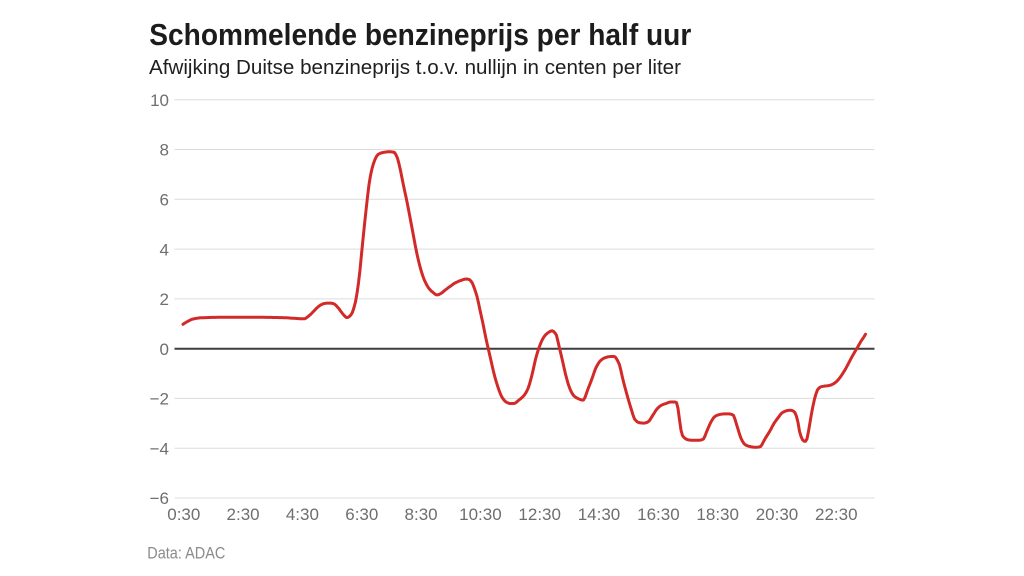 The width and height of the screenshot is (1024, 576). I want to click on svg-text: 0:30, so click(183, 514).